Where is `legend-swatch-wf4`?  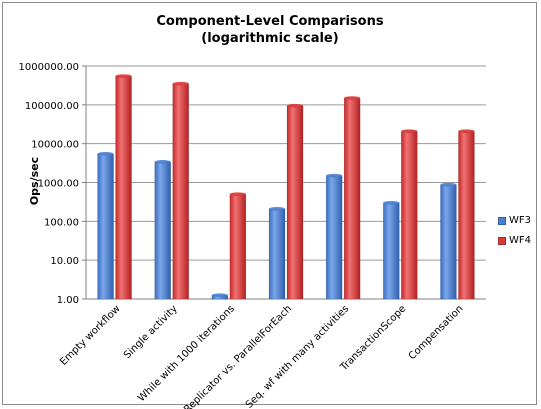
legend-swatch-wf4 is located at coordinates (502, 240).